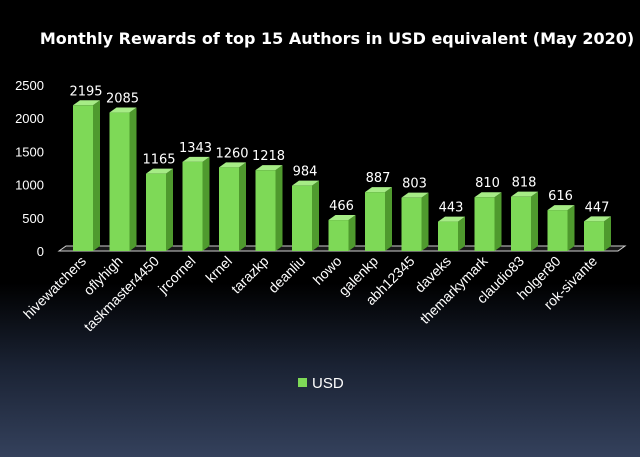 The width and height of the screenshot is (640, 457). I want to click on data-label: 616, so click(560, 196).